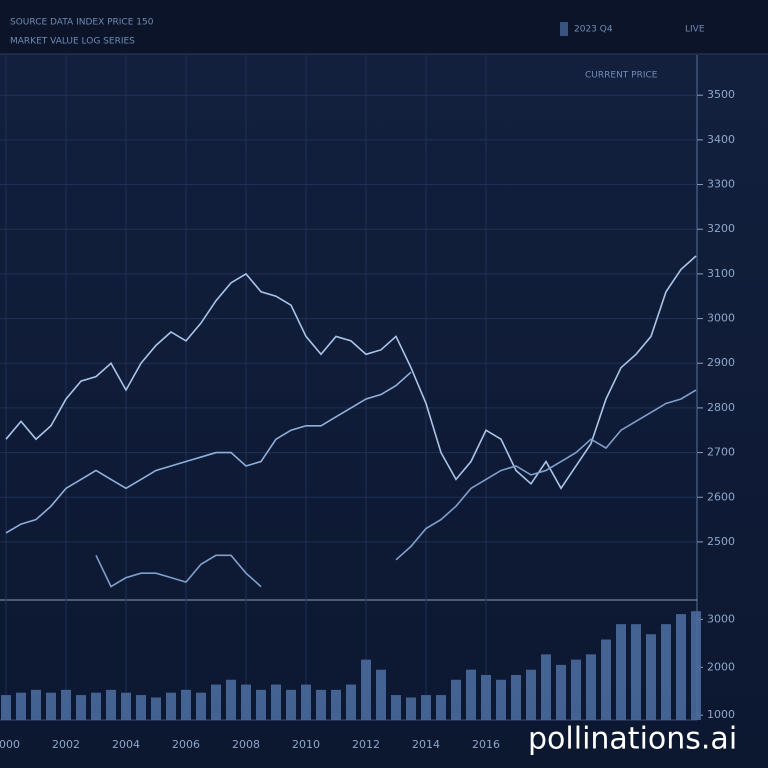  What do you see at coordinates (721, 714) in the screenshot?
I see `y-tick-label: 1000` at bounding box center [721, 714].